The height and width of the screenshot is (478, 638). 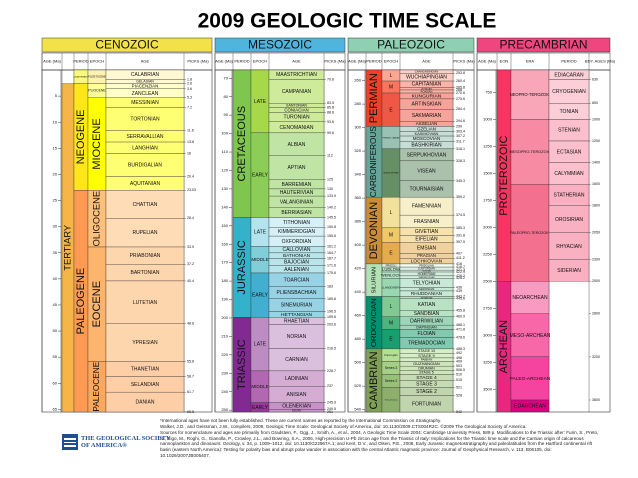 What do you see at coordinates (391, 76) in the screenshot?
I see `unit-label: L` at bounding box center [391, 76].